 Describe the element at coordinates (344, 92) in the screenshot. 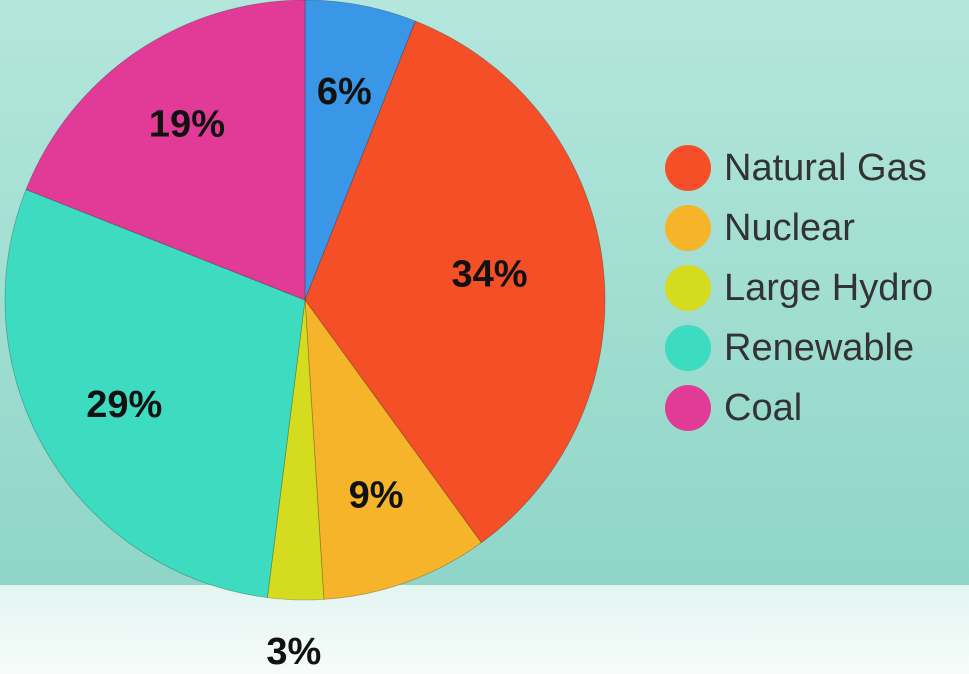

I see `slice-label: 6%` at that location.